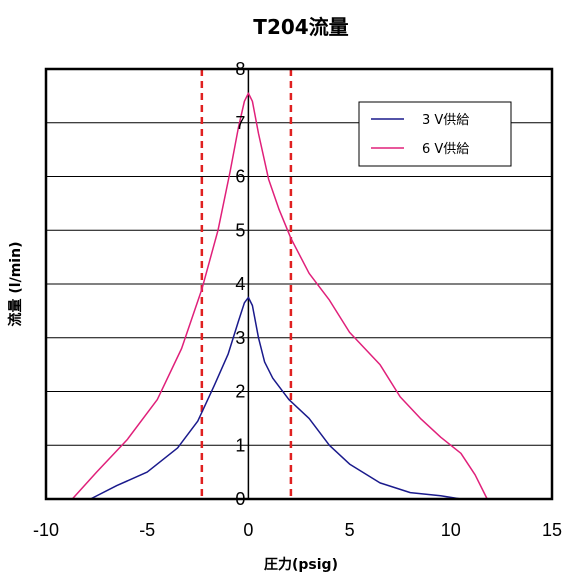 The height and width of the screenshot is (579, 572). What do you see at coordinates (240, 392) in the screenshot?
I see `y-tick-label-2: 2` at bounding box center [240, 392].